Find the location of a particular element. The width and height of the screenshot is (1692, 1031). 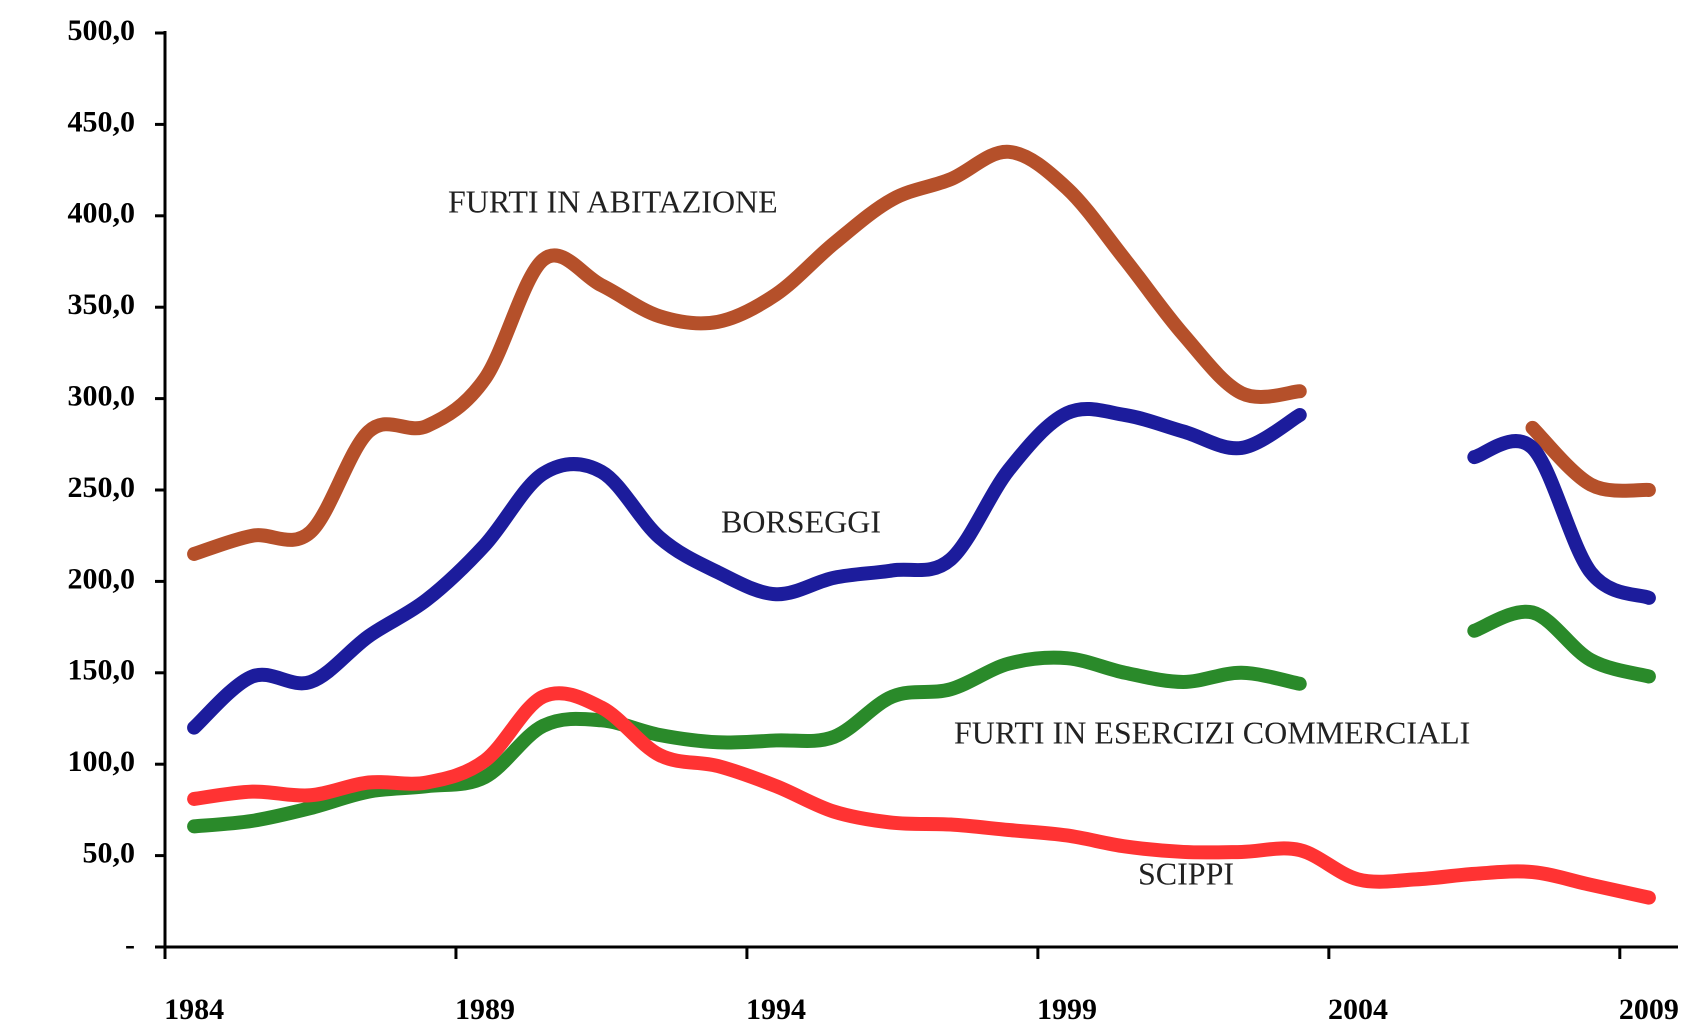

x-tick-label: 1999 is located at coordinates (1067, 1009).